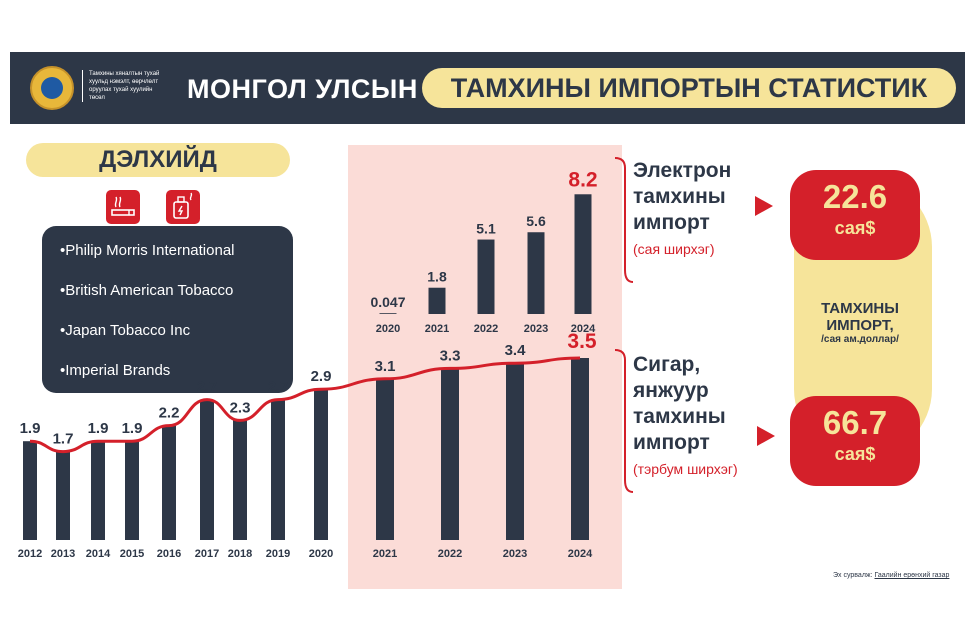  Describe the element at coordinates (682, 210) in the screenshot. I see `electronic-label: Электрон тамхины импорт (сая ширхэг)` at that location.